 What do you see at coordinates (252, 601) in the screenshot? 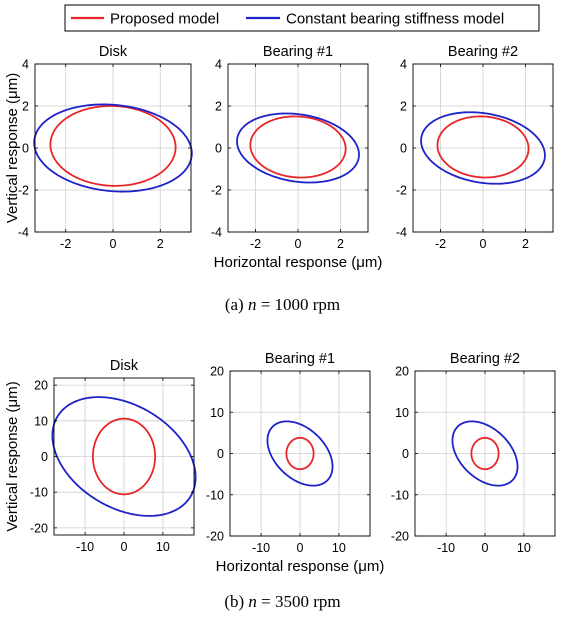
I see `caption-b-var: n` at bounding box center [252, 601].